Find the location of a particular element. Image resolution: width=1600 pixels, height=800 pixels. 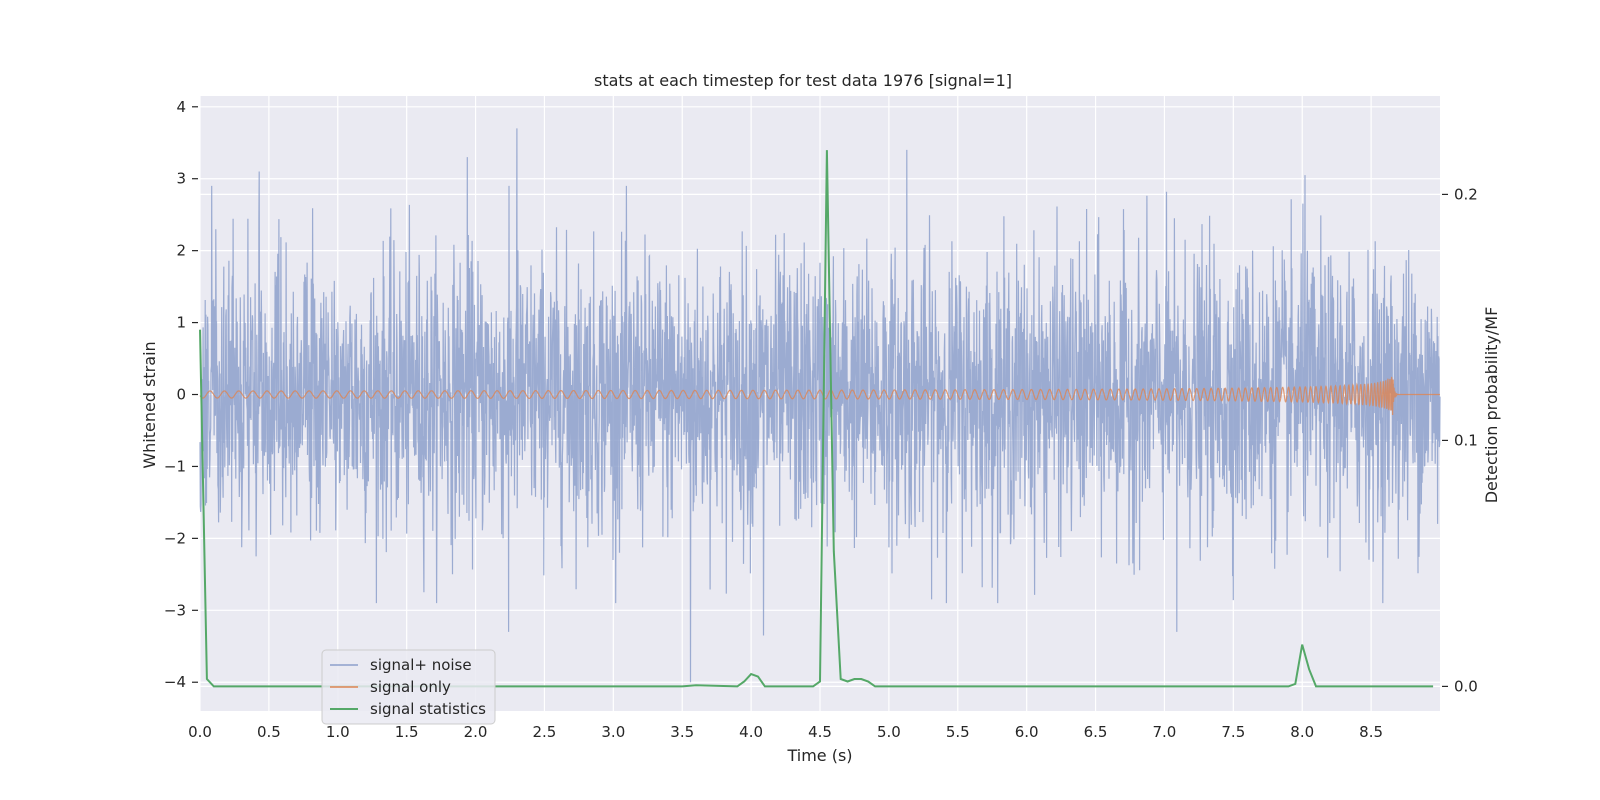

y-left-tick-label: −3 is located at coordinates (175, 610).